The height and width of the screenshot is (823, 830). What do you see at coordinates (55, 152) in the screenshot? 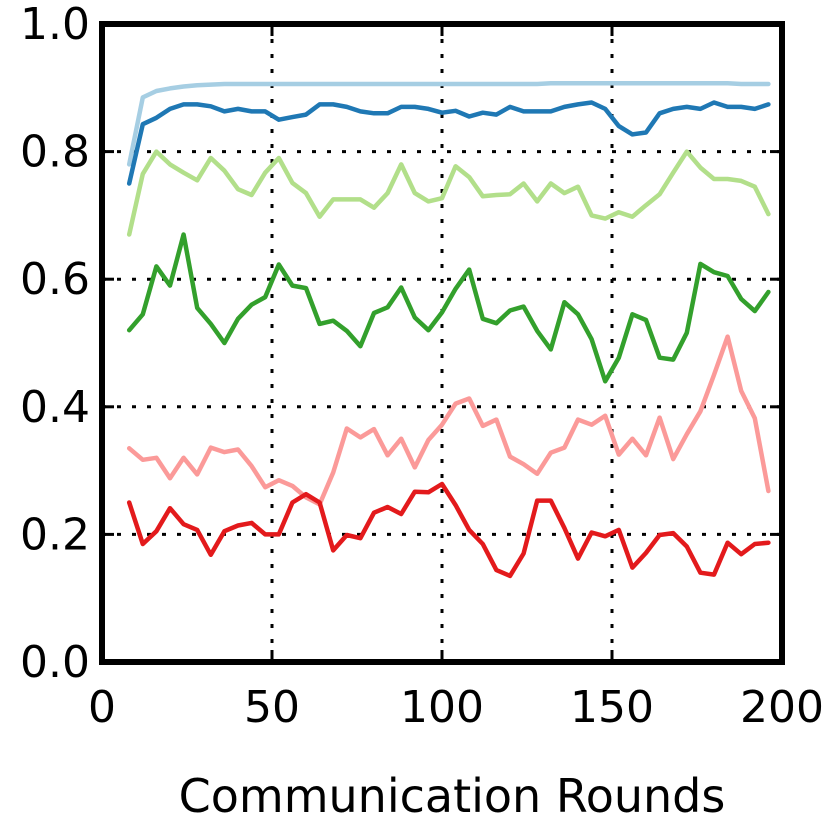
I see `y-tick-label: 0.8` at bounding box center [55, 152].